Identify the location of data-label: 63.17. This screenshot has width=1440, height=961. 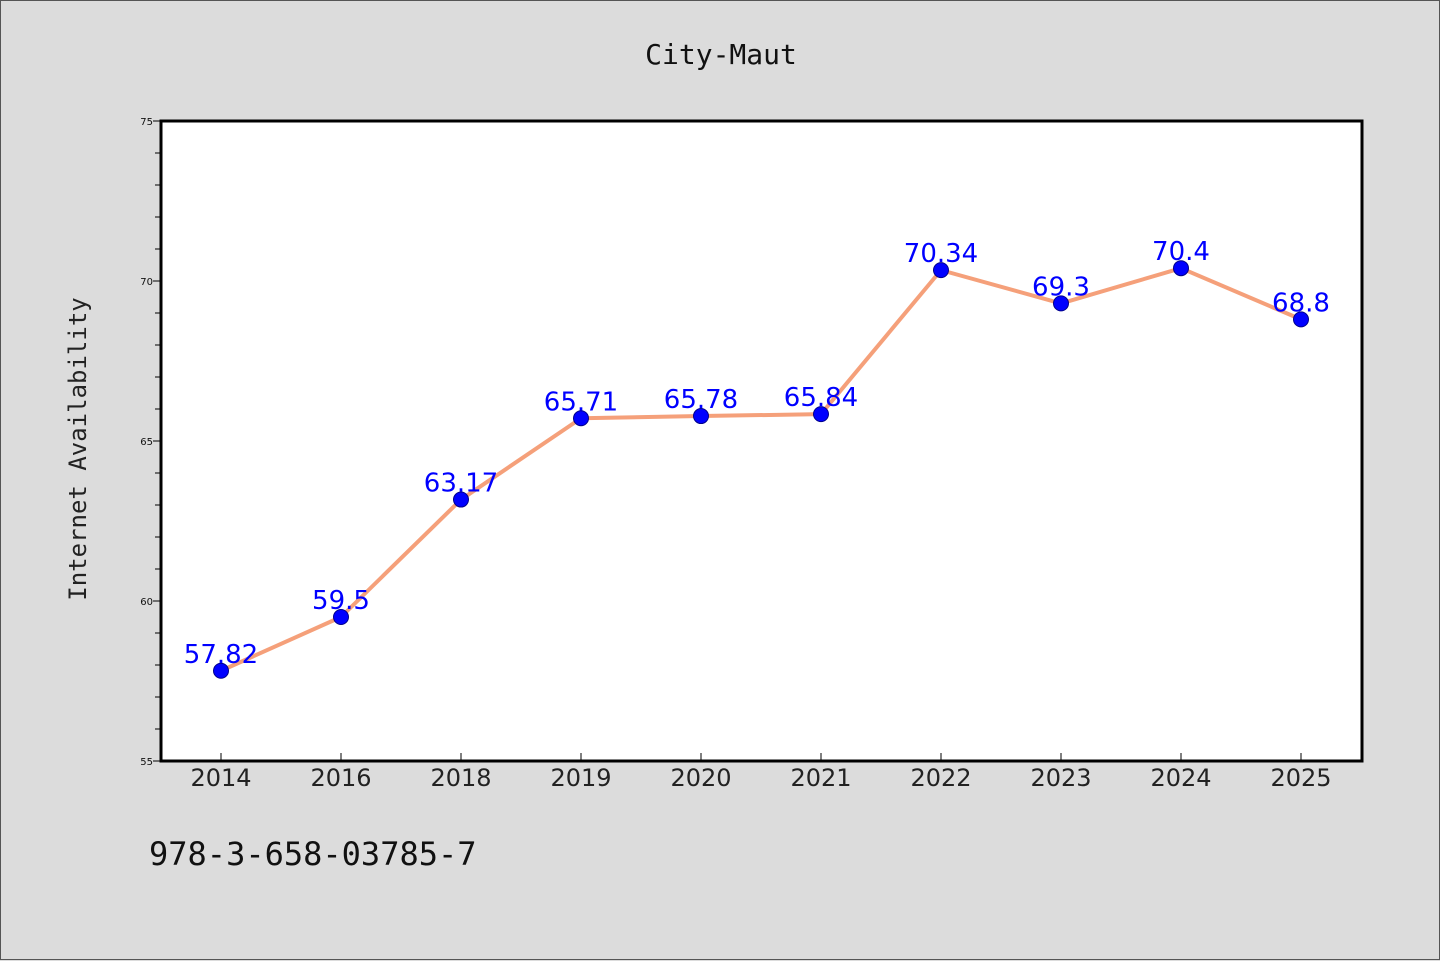
(461, 484).